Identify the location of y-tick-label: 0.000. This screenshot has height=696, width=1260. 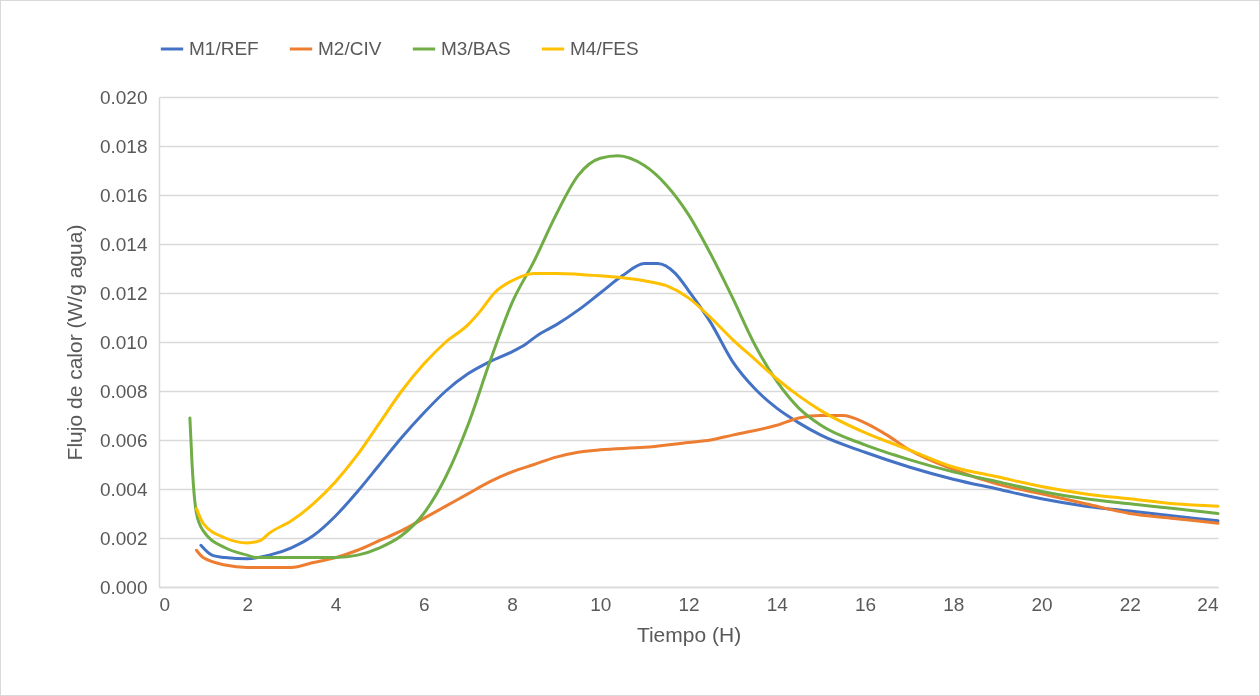
(123, 587).